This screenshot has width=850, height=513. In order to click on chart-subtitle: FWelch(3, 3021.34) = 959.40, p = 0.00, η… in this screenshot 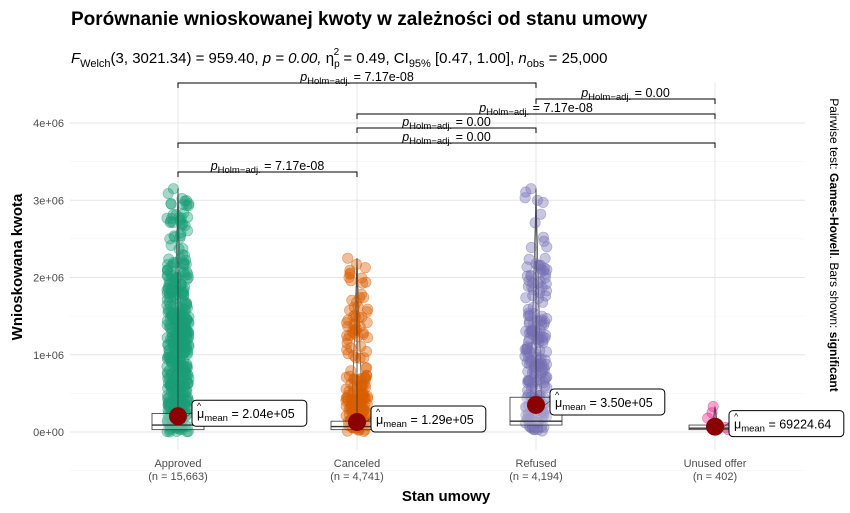, I will do `click(339, 58)`.